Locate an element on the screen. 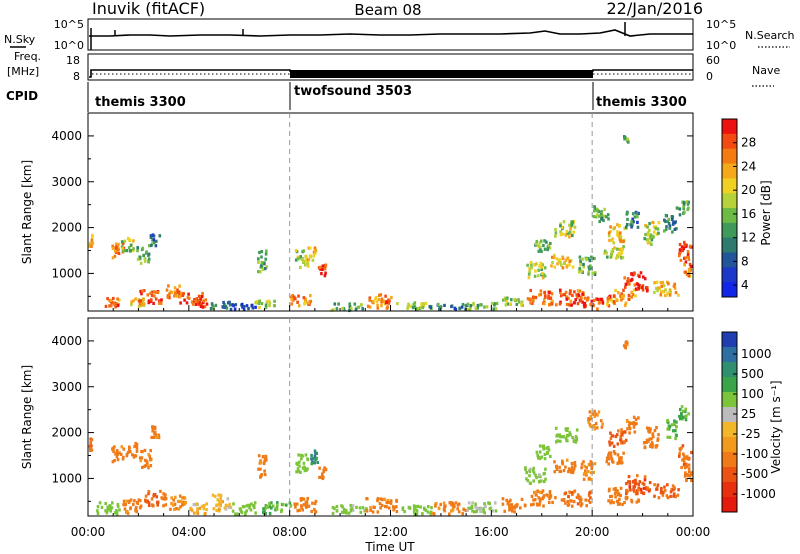 Image resolution: width=800 pixels, height=554 pixels. x-tick-label: 00:00 is located at coordinates (88, 532).